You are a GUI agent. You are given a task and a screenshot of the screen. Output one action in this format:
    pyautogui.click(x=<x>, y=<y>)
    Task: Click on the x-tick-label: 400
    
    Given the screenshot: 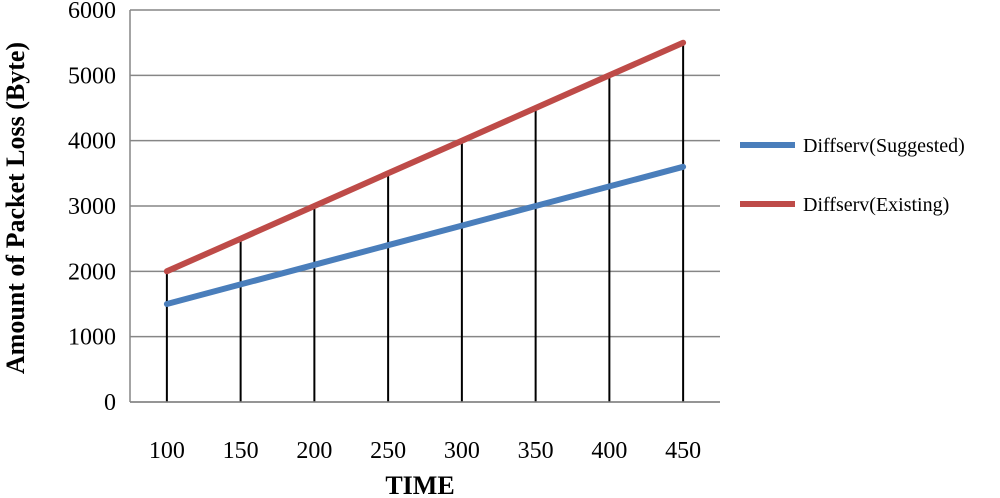 What is the action you would take?
    pyautogui.click(x=609, y=451)
    